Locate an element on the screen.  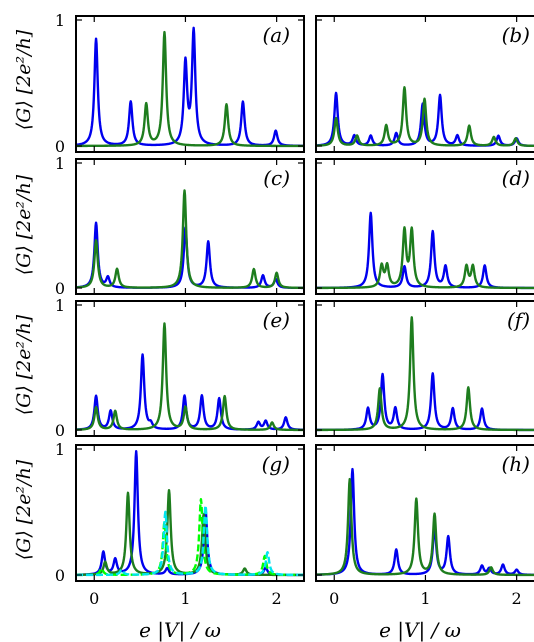
ylabel-row-3: ⟨G⟩ [2e²/h] is located at coordinates (24, 364).